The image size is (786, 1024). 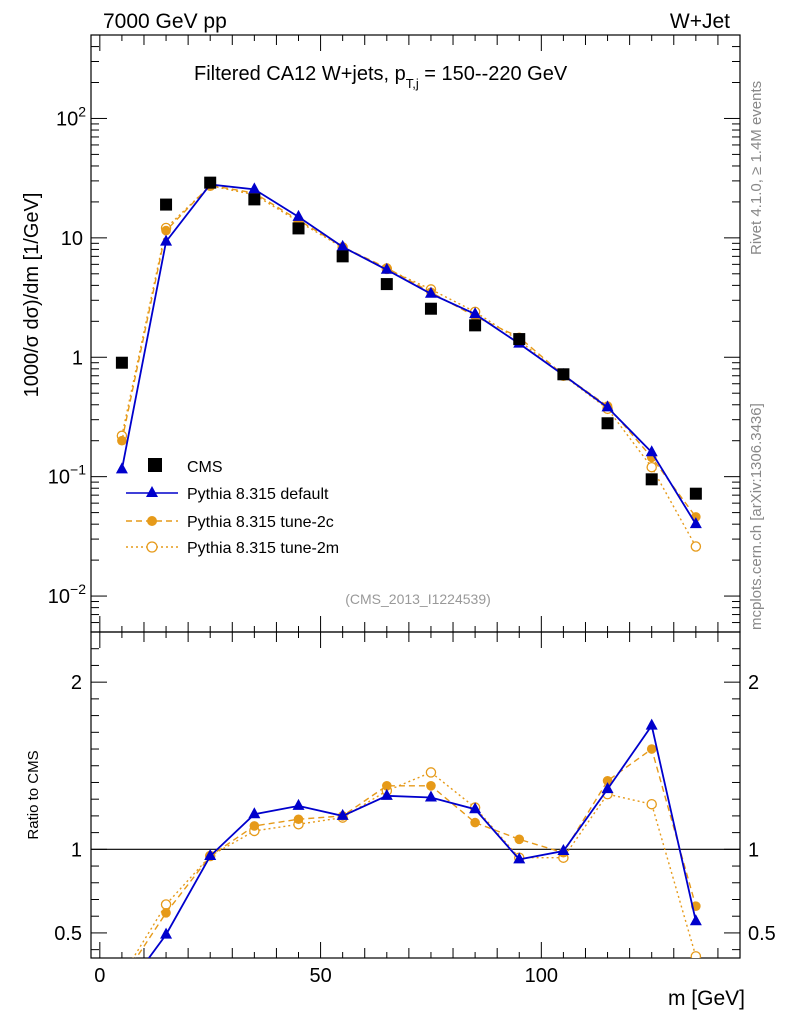 What do you see at coordinates (33, 794) in the screenshot?
I see `ratio-ylabel: Ratio to CMS` at bounding box center [33, 794].